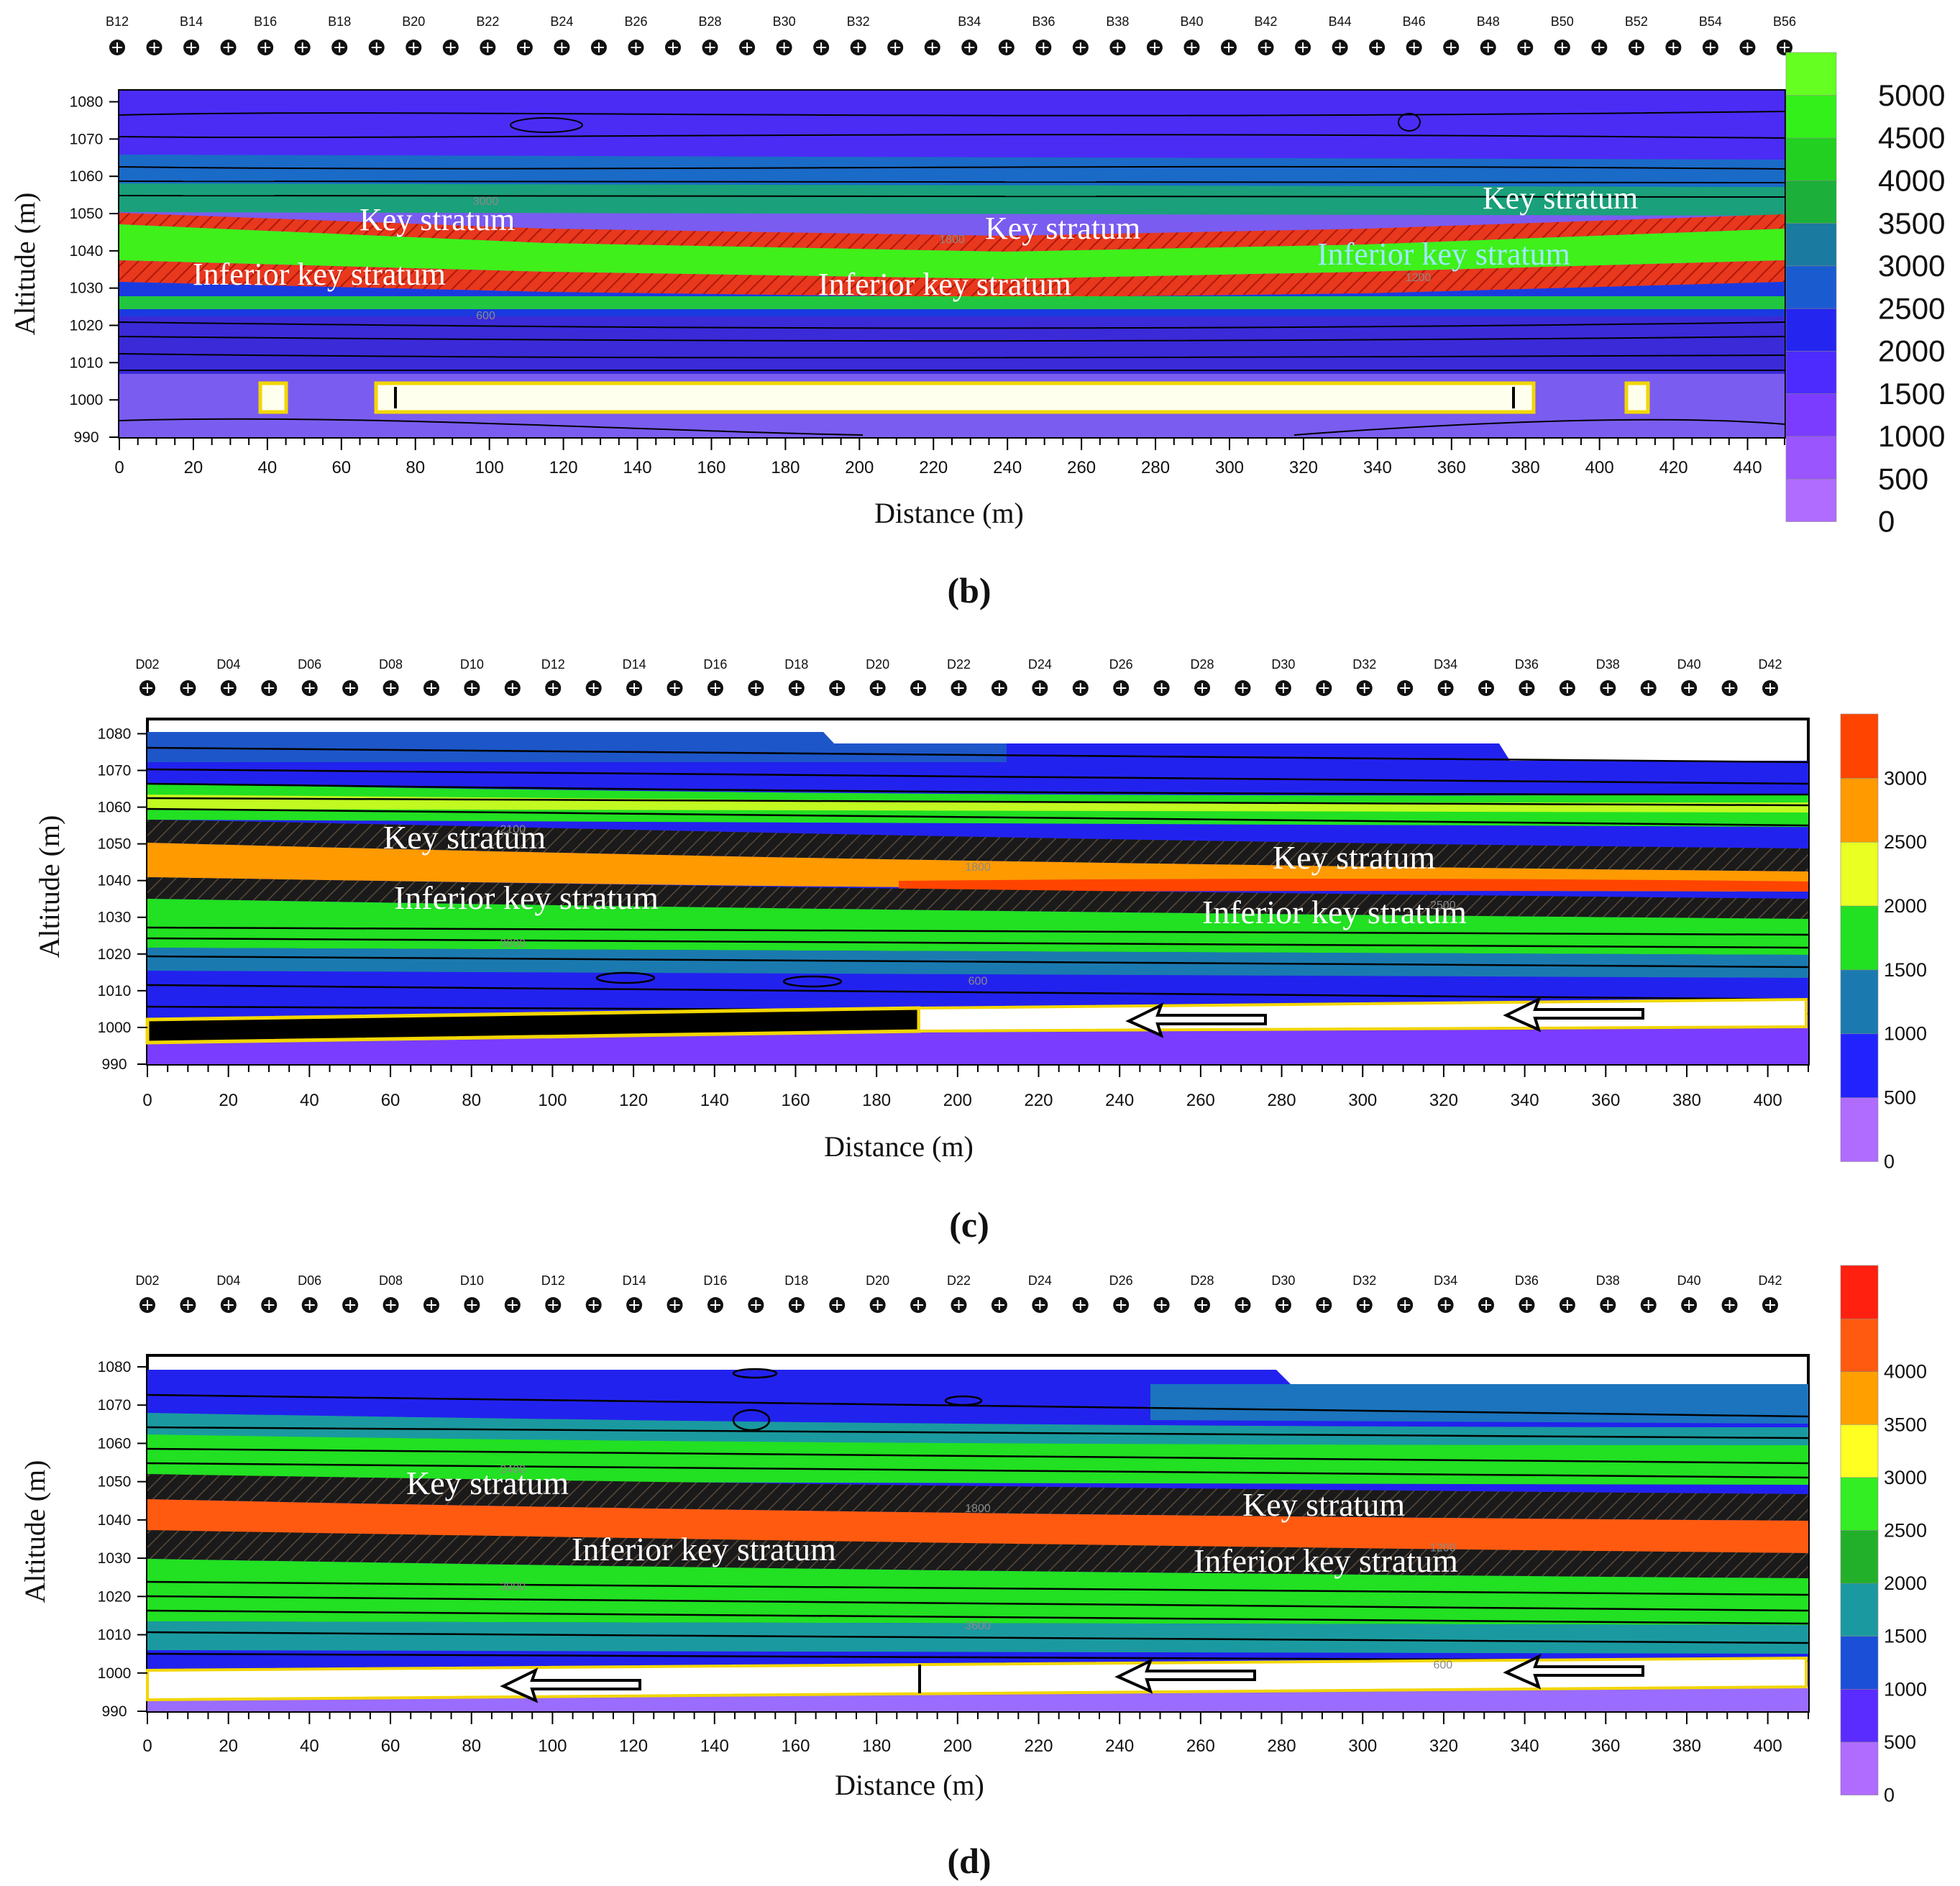 The width and height of the screenshot is (1960, 1886). I want to click on borehole-label: D16, so click(715, 664).